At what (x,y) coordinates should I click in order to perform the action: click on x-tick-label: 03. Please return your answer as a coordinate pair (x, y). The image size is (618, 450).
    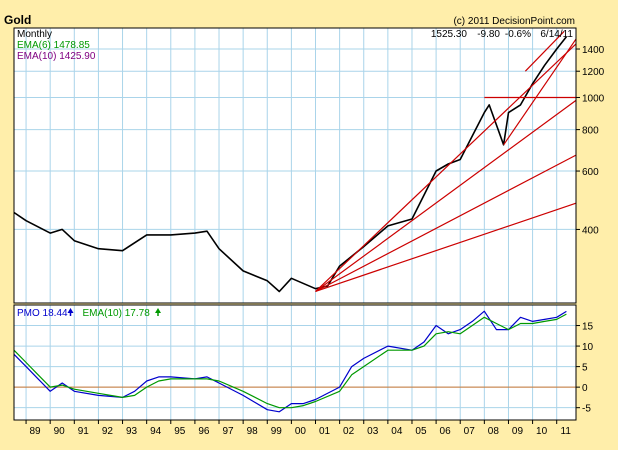
    Looking at the image, I should click on (373, 431).